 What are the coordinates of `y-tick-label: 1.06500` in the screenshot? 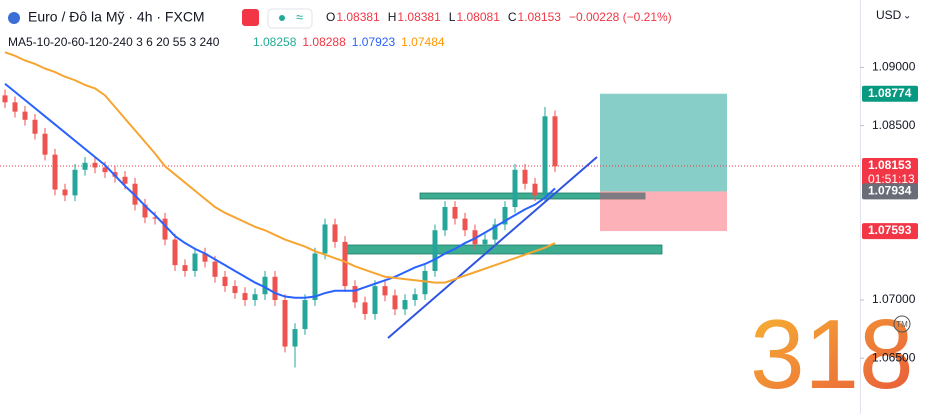 It's located at (894, 357).